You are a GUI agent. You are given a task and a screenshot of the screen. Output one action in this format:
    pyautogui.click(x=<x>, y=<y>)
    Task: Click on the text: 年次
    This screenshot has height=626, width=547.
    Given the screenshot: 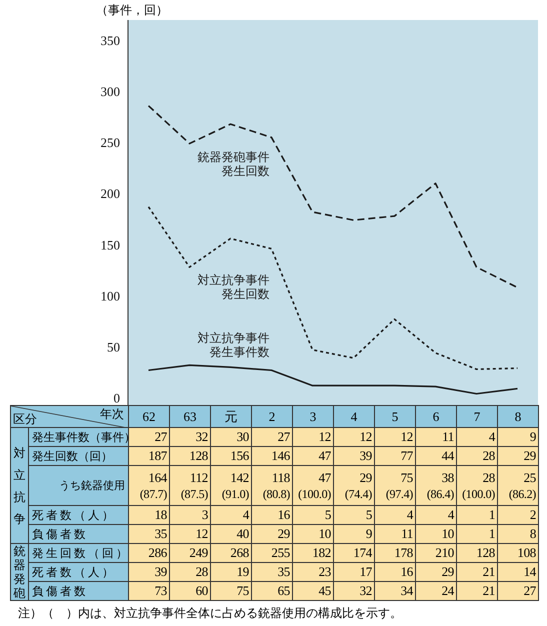 What is the action you would take?
    pyautogui.click(x=112, y=414)
    